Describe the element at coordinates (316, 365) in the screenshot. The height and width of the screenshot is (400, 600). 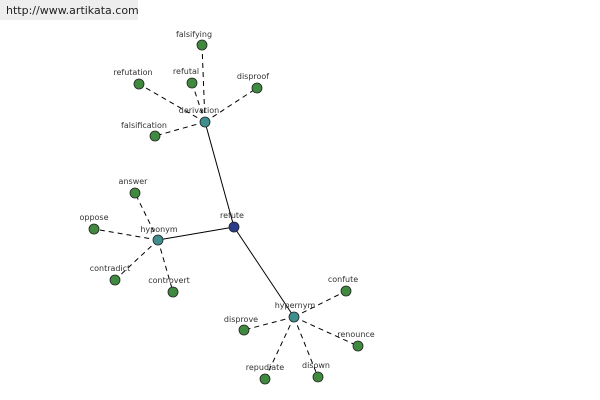
I see `node-label: disown` at that location.